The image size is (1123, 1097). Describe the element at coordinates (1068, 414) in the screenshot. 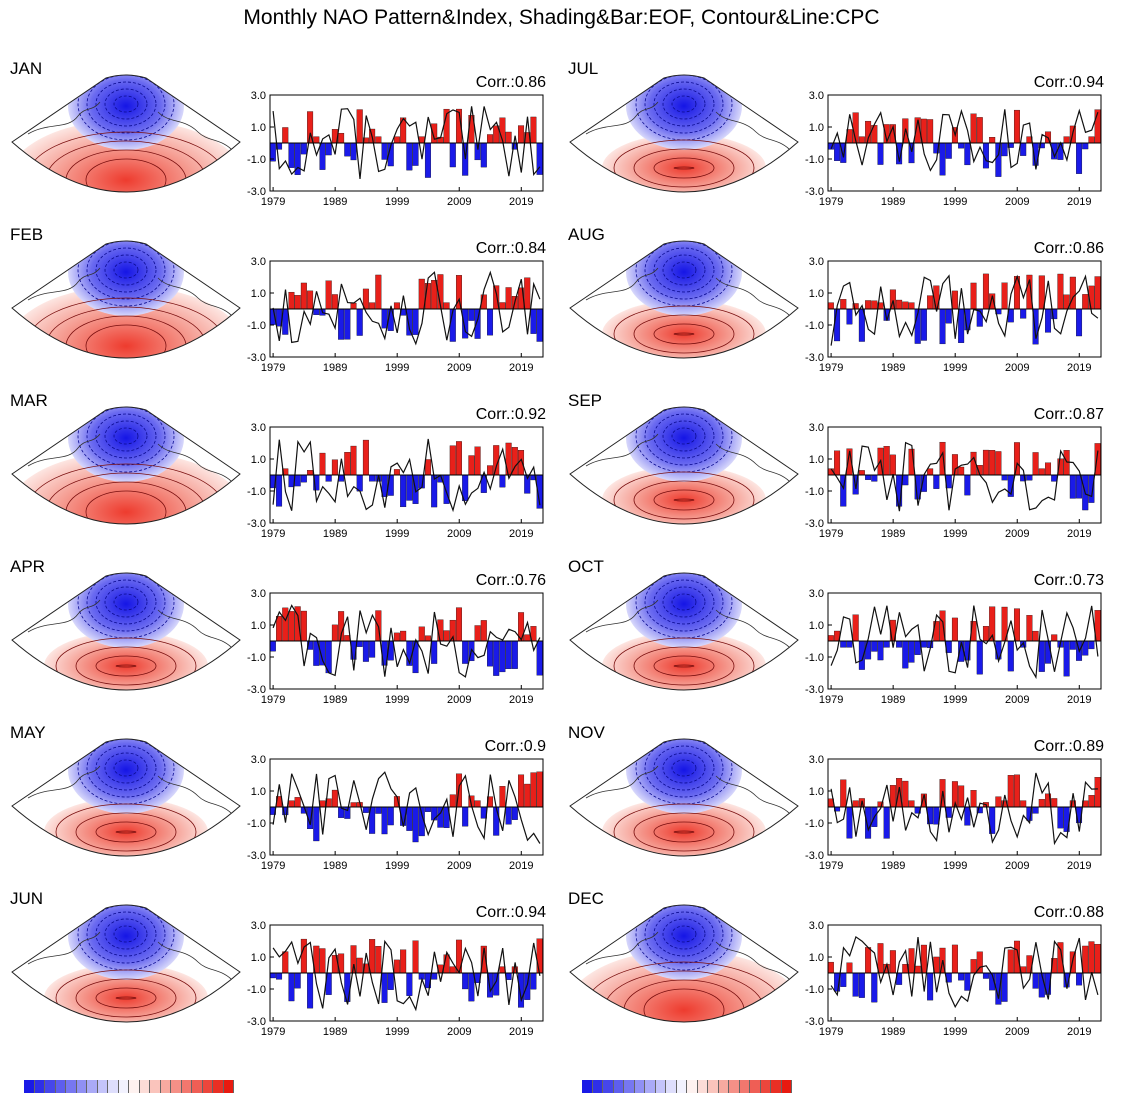

I see `corr-label: Corr.:0.87` at that location.